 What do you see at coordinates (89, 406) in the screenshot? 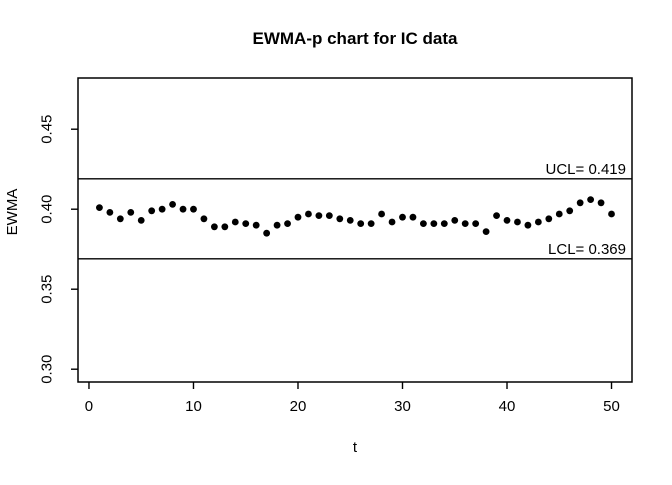
I see `x-tick-label: 0` at bounding box center [89, 406].